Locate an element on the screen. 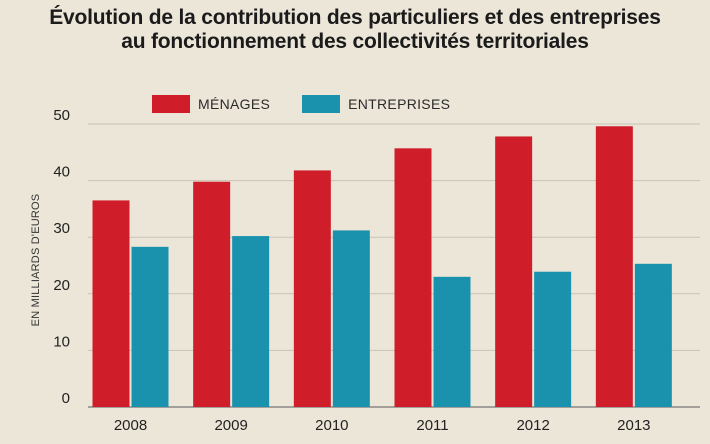  legend: MÉNAGES ENTREPRISES is located at coordinates (317, 104).